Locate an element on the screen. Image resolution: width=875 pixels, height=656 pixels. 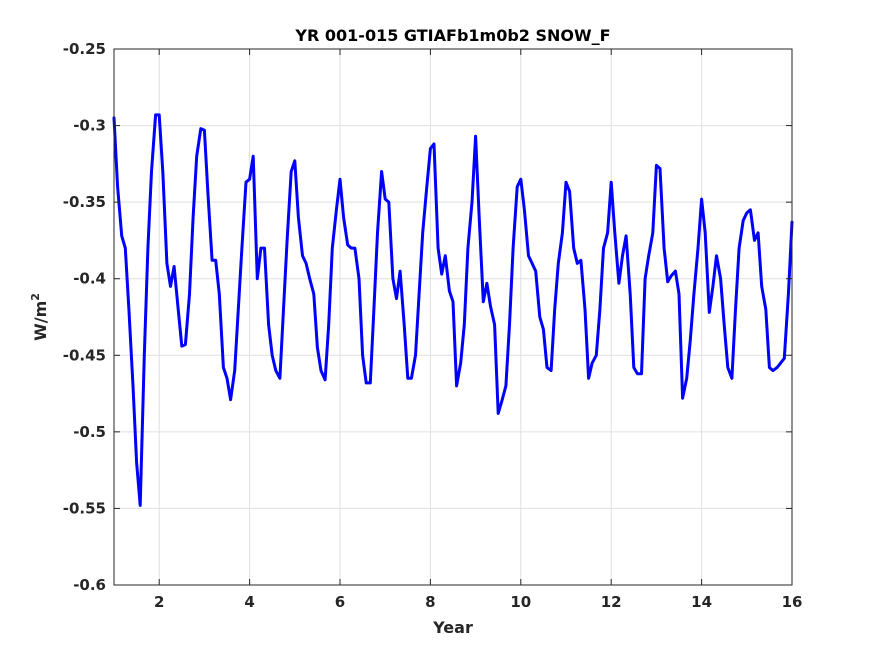
y-axis-label-exponent: 2 is located at coordinates (35, 297).